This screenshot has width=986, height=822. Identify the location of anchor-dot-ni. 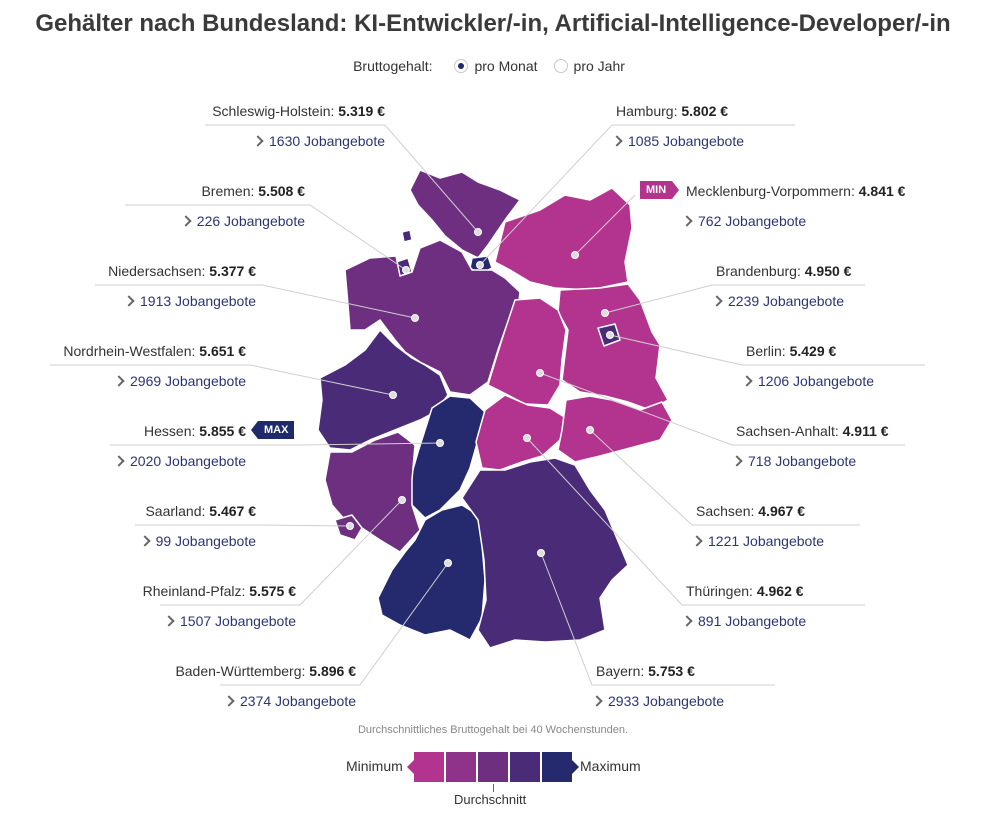
(415, 318).